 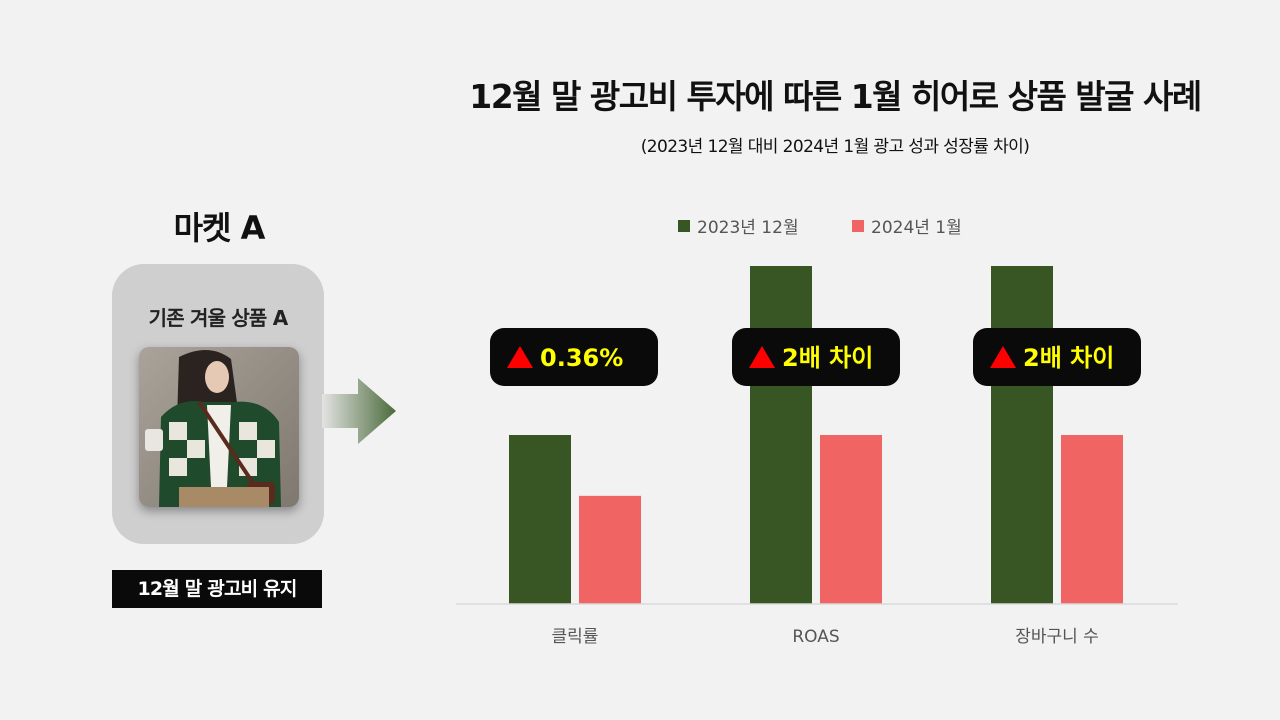 I want to click on legend-swatch-2023, so click(x=684, y=226).